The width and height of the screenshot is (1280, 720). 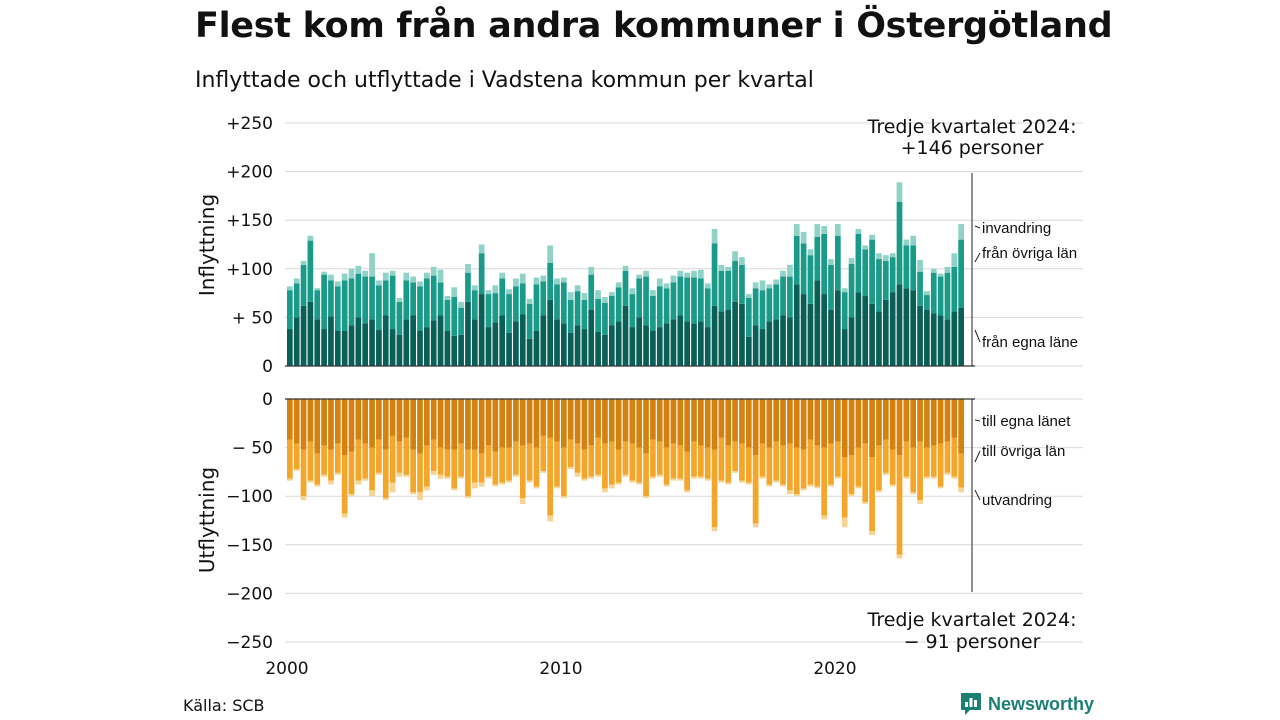 I want to click on x-tick-label: 2010, so click(x=560, y=669).